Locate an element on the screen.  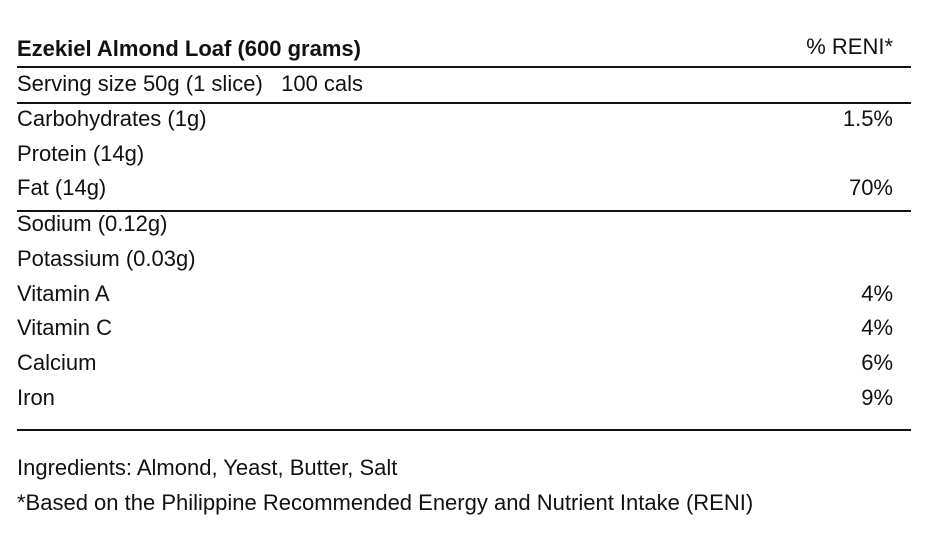
nutrient-value: 9% is located at coordinates (877, 397).